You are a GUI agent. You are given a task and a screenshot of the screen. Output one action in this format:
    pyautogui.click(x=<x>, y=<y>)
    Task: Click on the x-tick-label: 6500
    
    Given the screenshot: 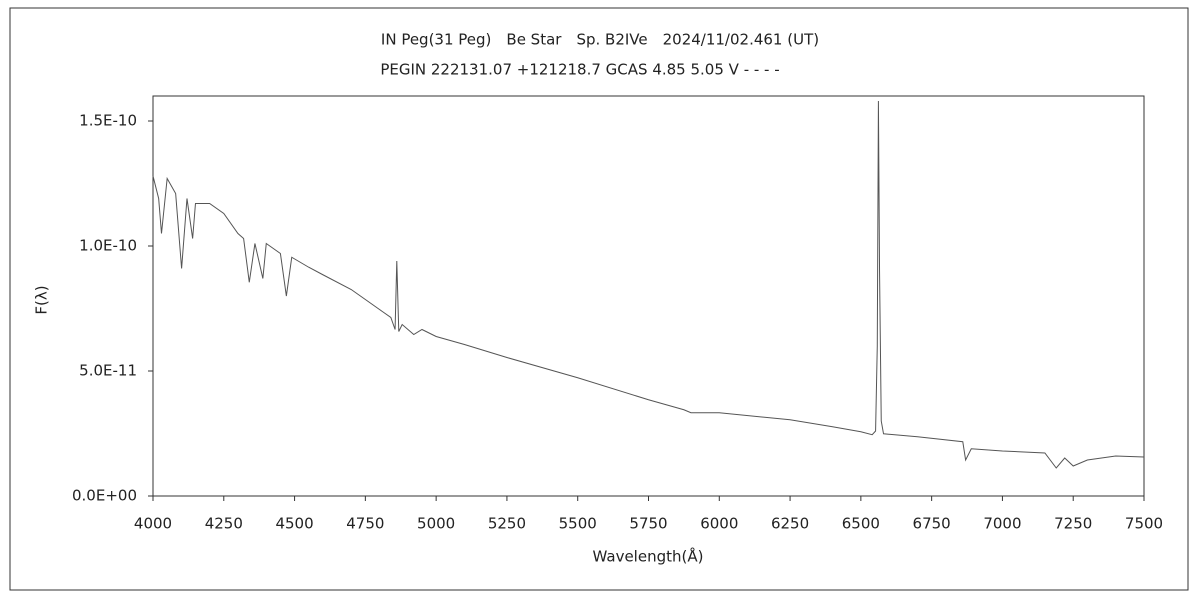 What is the action you would take?
    pyautogui.click(x=861, y=524)
    